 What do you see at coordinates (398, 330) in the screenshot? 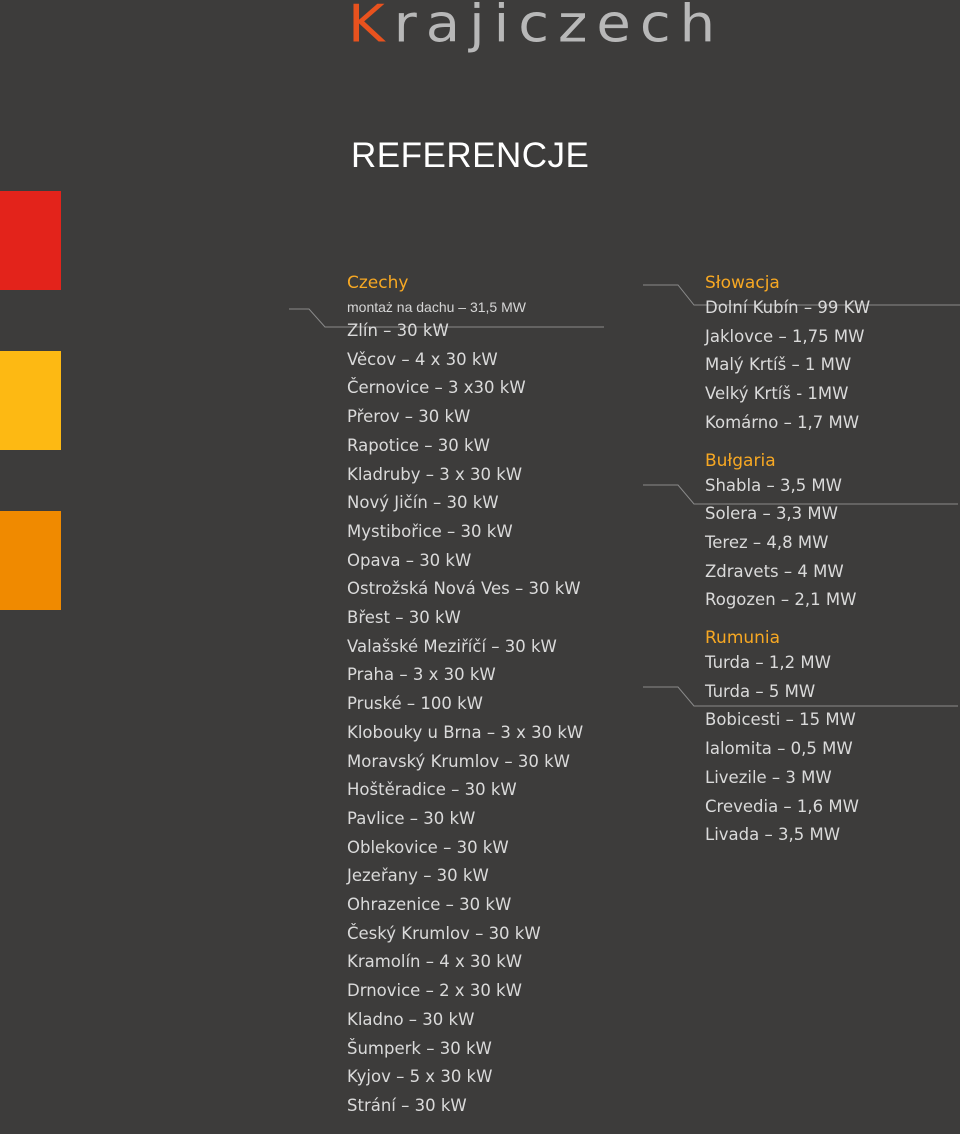
I see `list-item: Zlín – 30 kW` at bounding box center [398, 330].